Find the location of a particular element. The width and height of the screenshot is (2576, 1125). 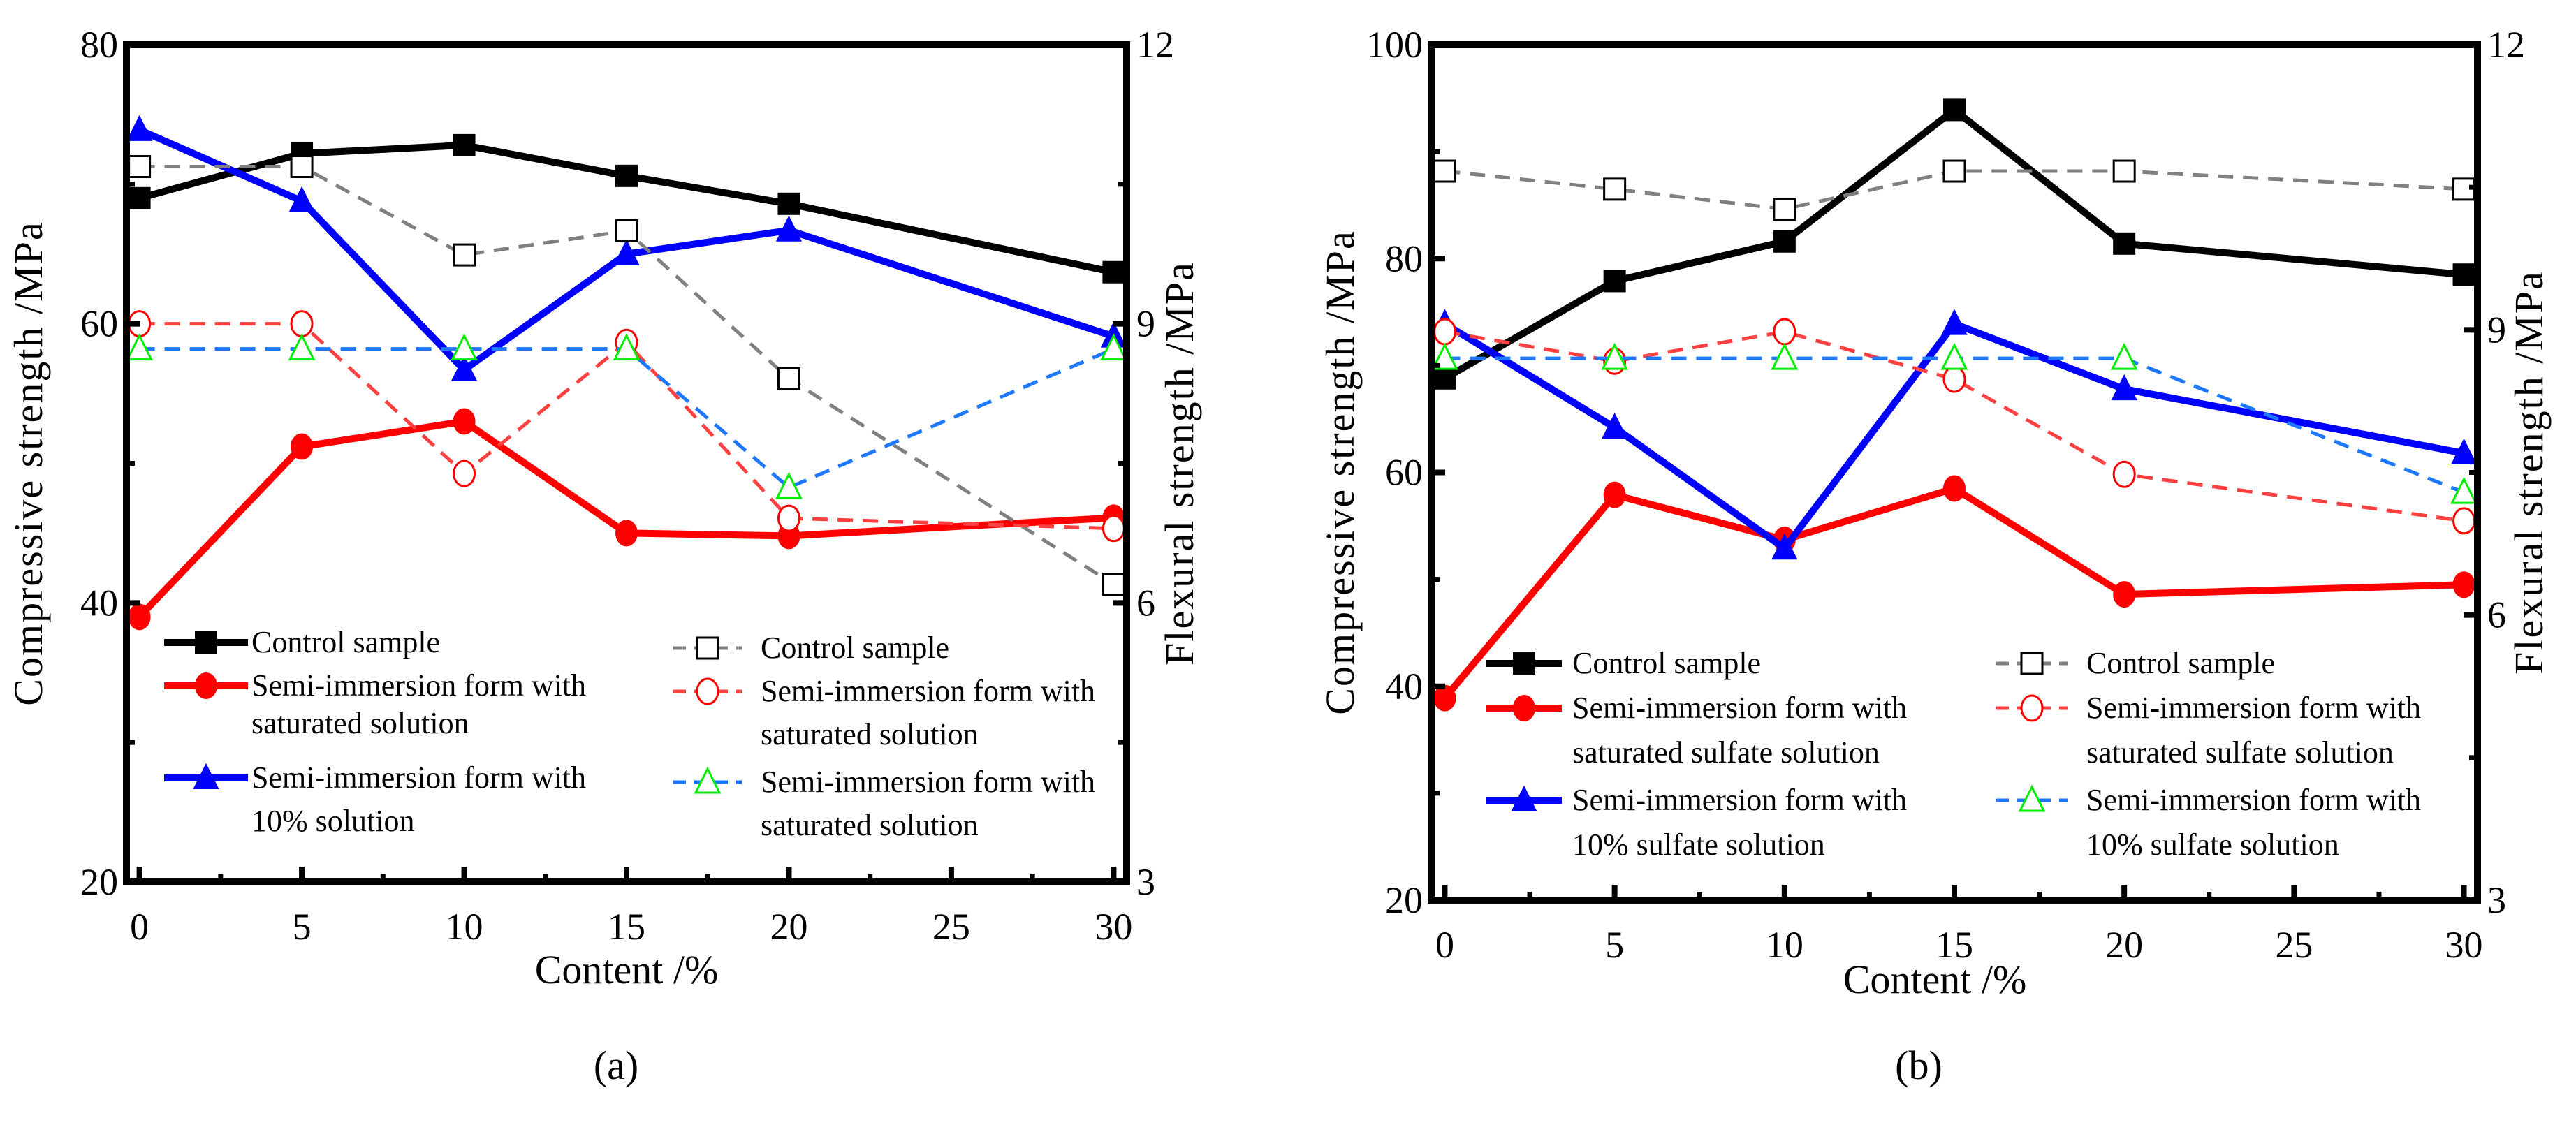

x-tick-label: 30 is located at coordinates (2464, 945).